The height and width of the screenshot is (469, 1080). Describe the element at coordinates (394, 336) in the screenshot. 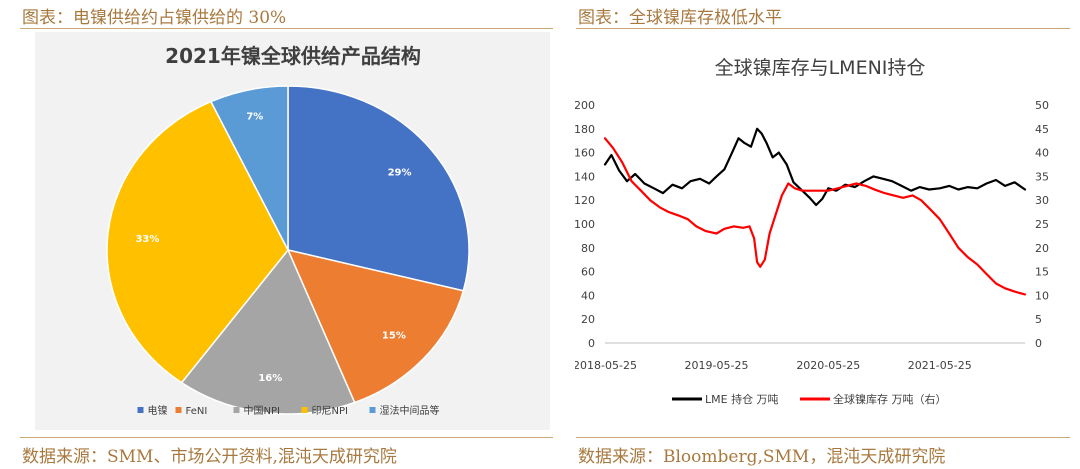

I see `pie-slice-label: 15%` at that location.